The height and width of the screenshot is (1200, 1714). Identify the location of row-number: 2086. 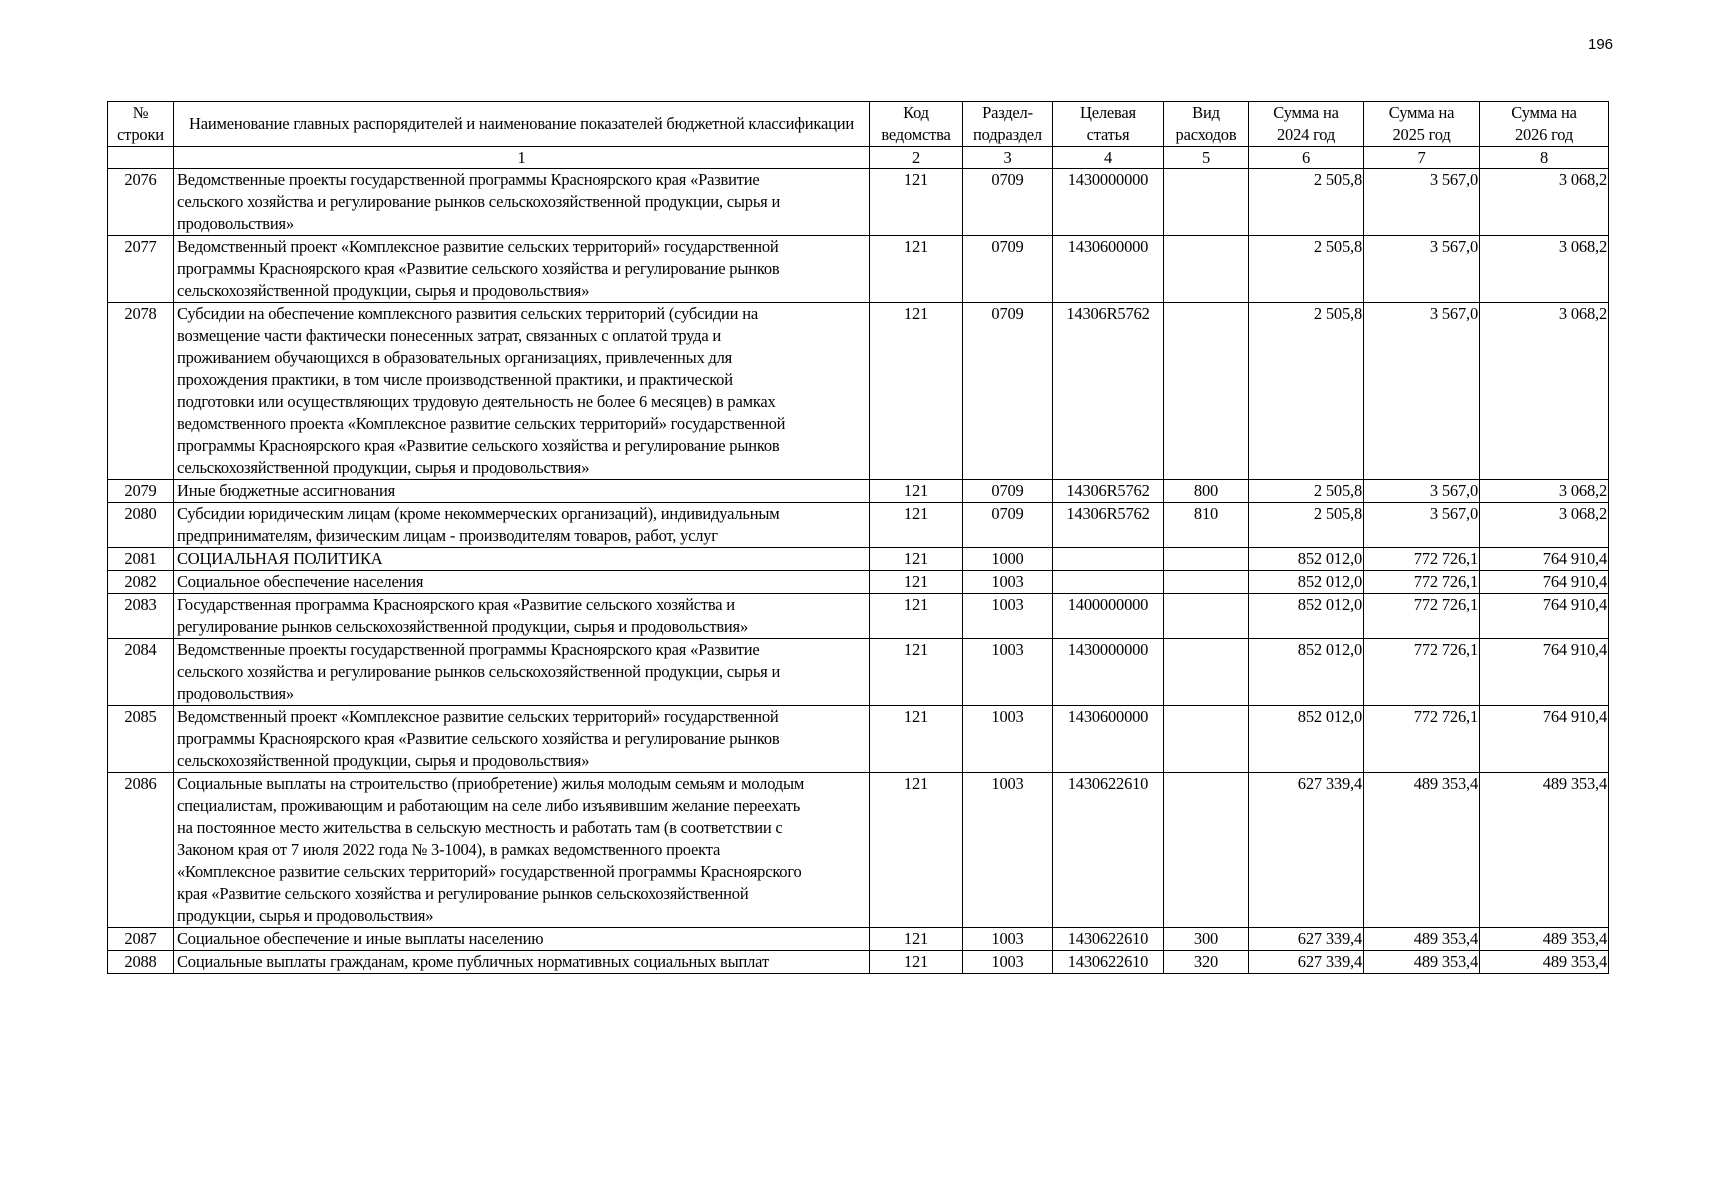
(140, 850).